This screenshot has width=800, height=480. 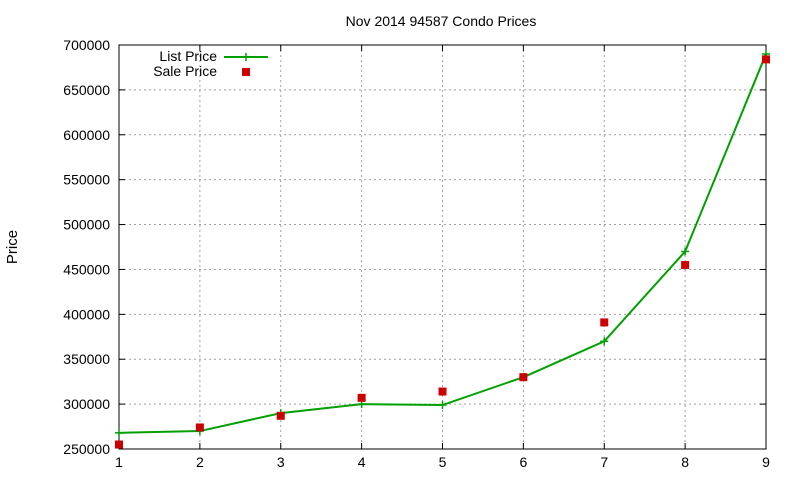 I want to click on y-axis-label: Price, so click(x=12, y=247).